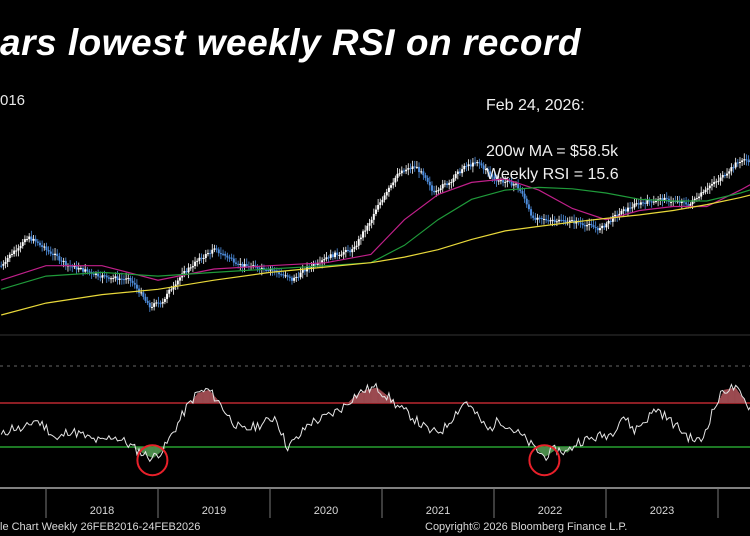 This screenshot has width=750, height=536. I want to click on footer-copyright: Copyright© 2026 Bloomberg Finance L.P., so click(526, 527).